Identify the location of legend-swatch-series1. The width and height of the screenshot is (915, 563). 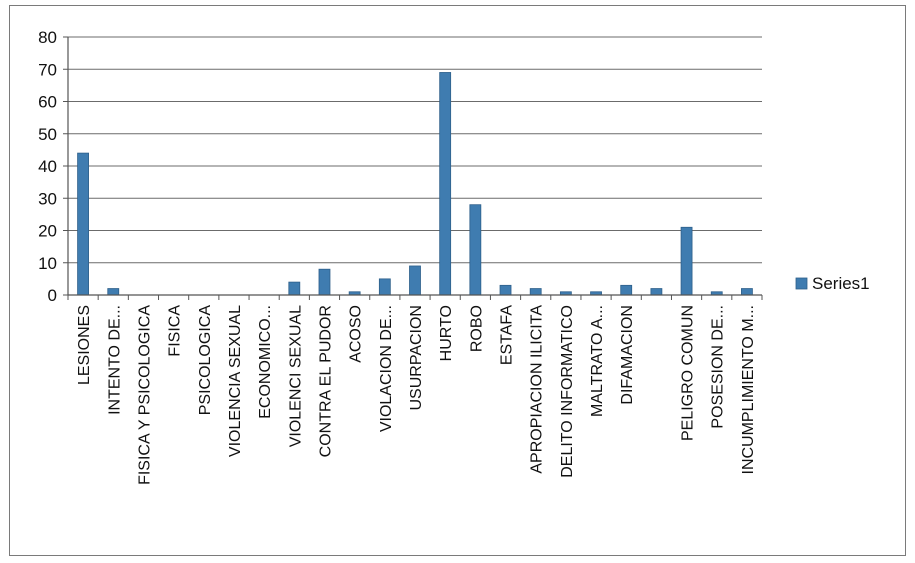
(801, 283).